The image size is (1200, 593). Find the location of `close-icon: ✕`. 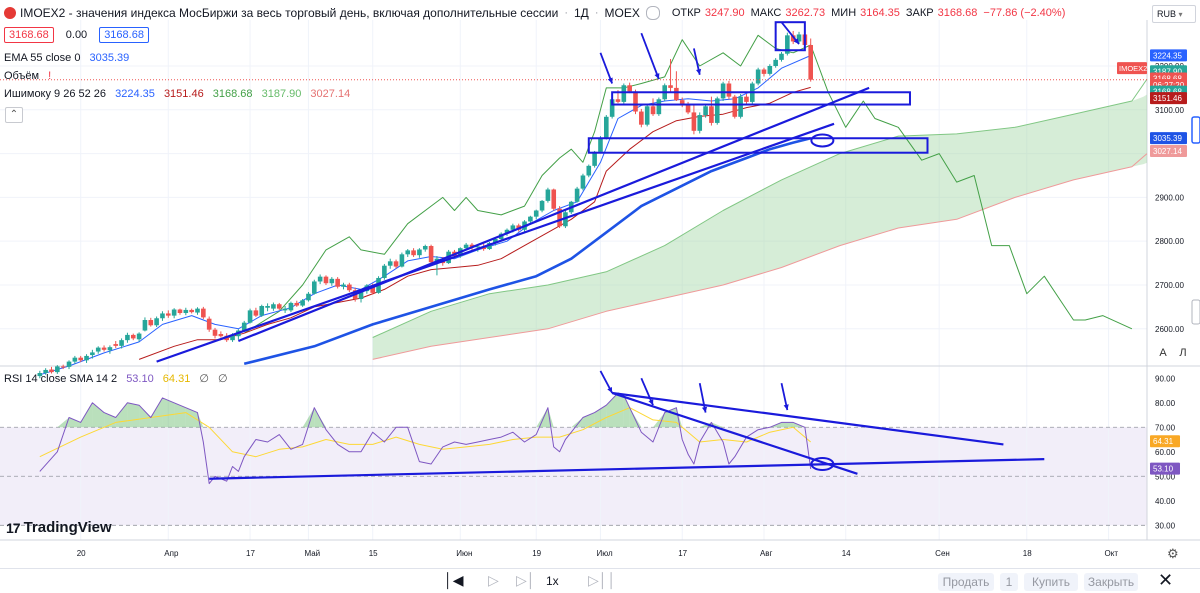

close-icon: ✕ is located at coordinates (1166, 580).